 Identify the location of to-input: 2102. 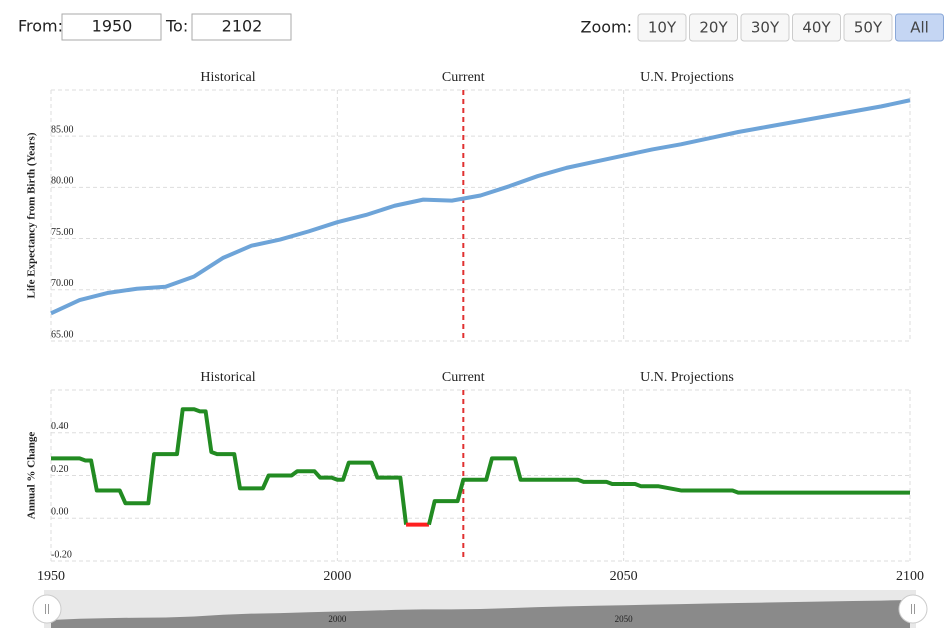
(242, 26).